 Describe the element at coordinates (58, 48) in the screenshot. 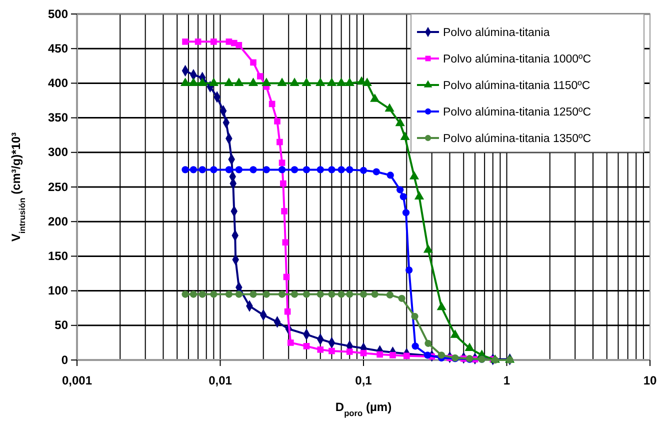

I see `y-tick-label: 450` at that location.